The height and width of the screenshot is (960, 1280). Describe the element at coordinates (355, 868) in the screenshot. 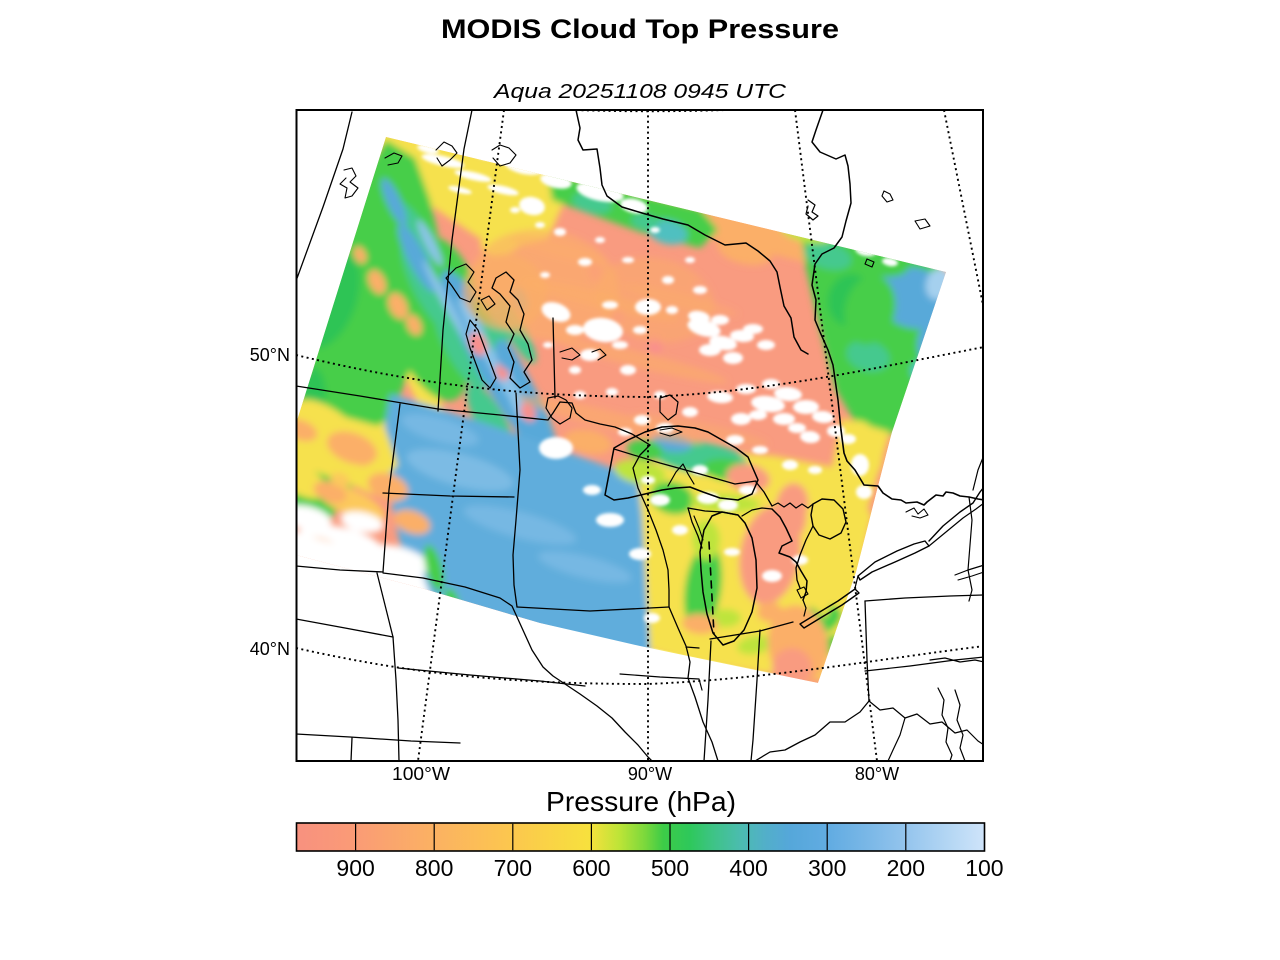

I see `svg-text: 900` at that location.